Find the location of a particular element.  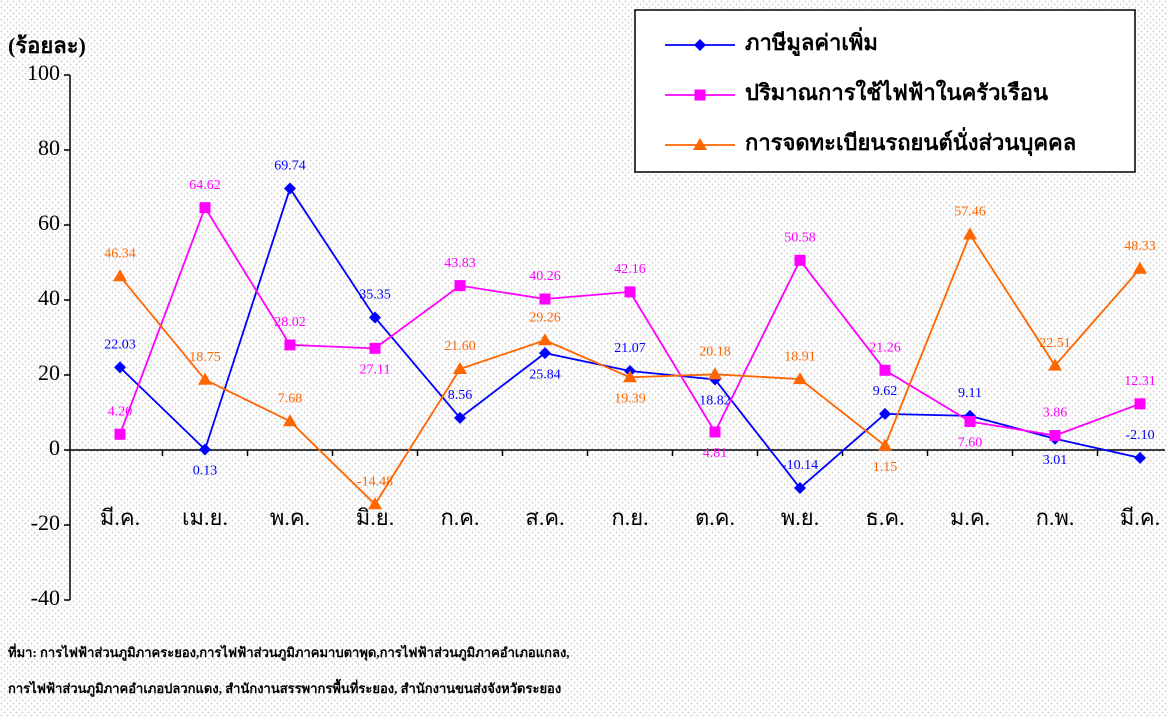

data-label: 21.26 is located at coordinates (885, 347).